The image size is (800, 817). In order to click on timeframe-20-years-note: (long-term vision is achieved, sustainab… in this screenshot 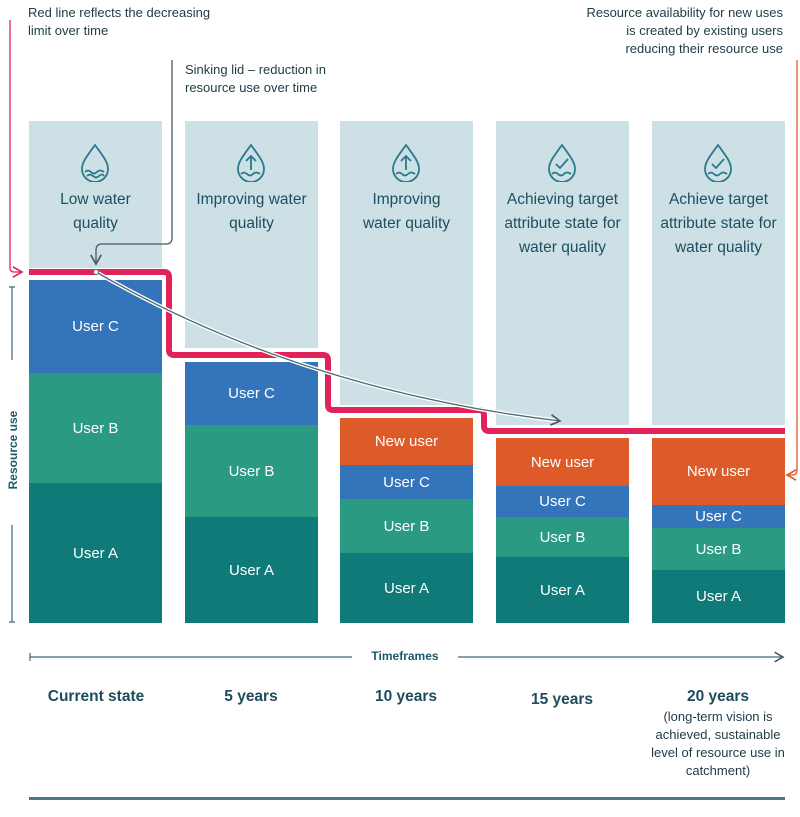, I will do `click(718, 743)`.